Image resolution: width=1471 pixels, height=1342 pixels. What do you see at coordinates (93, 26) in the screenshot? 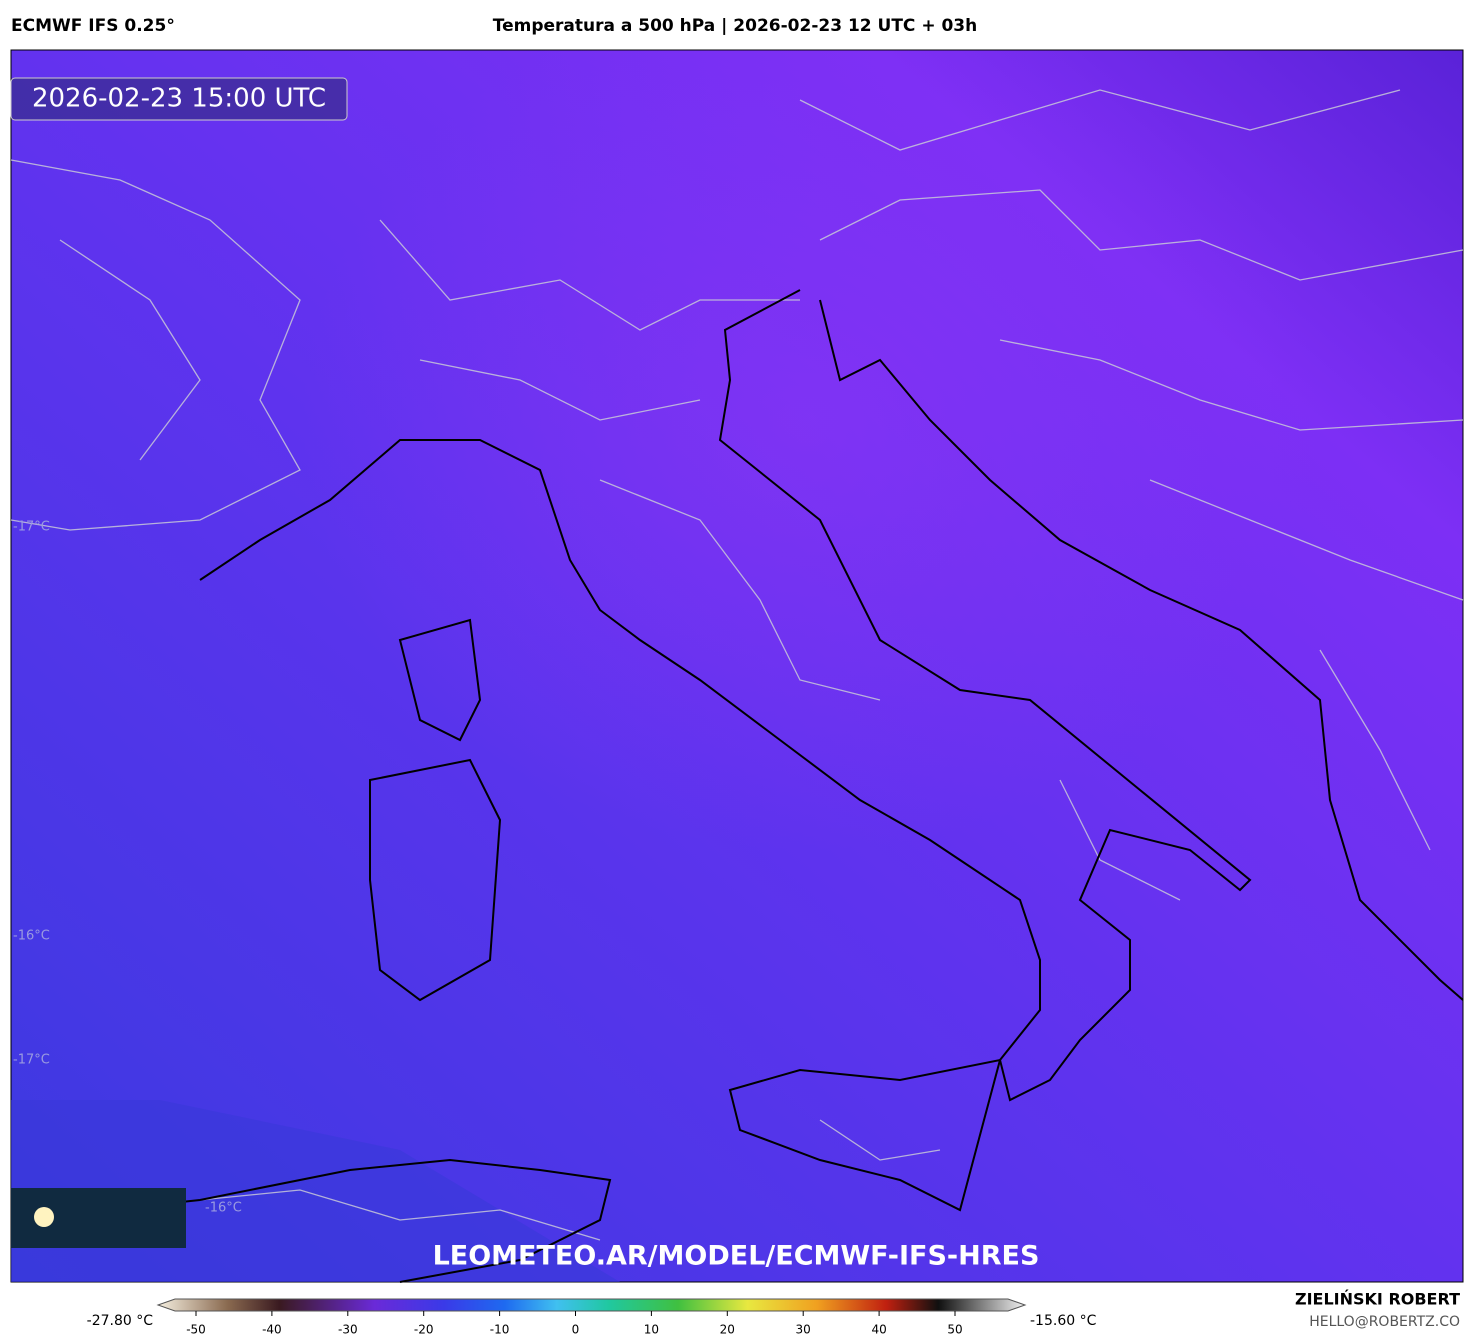
I see `model-name: ECMWF IFS 0.25°` at bounding box center [93, 26].